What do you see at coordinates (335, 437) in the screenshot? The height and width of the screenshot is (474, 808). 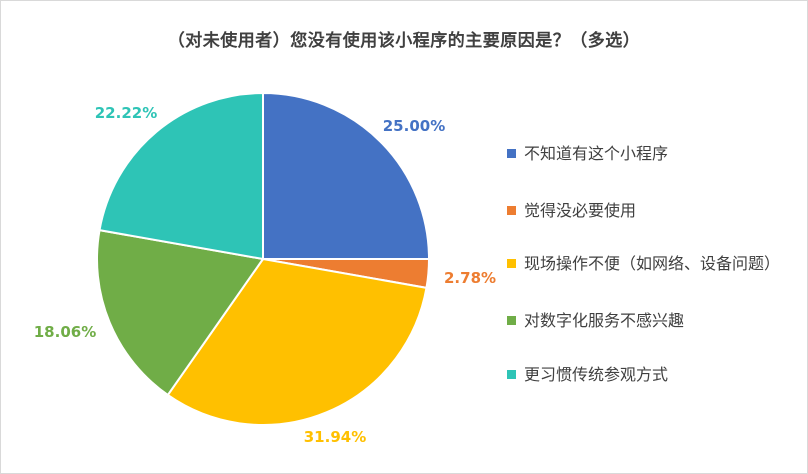 I see `data-label-2: 31.94%` at bounding box center [335, 437].